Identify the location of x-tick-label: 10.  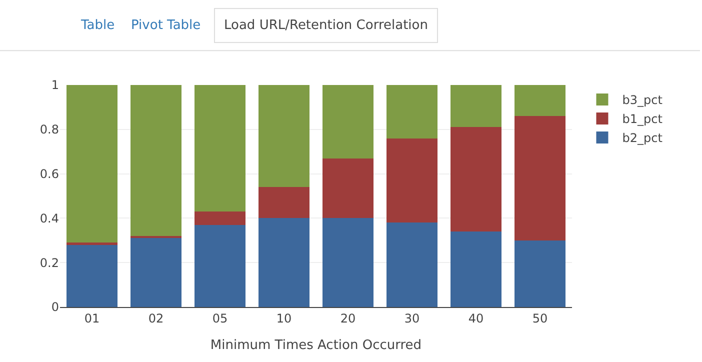
(284, 318).